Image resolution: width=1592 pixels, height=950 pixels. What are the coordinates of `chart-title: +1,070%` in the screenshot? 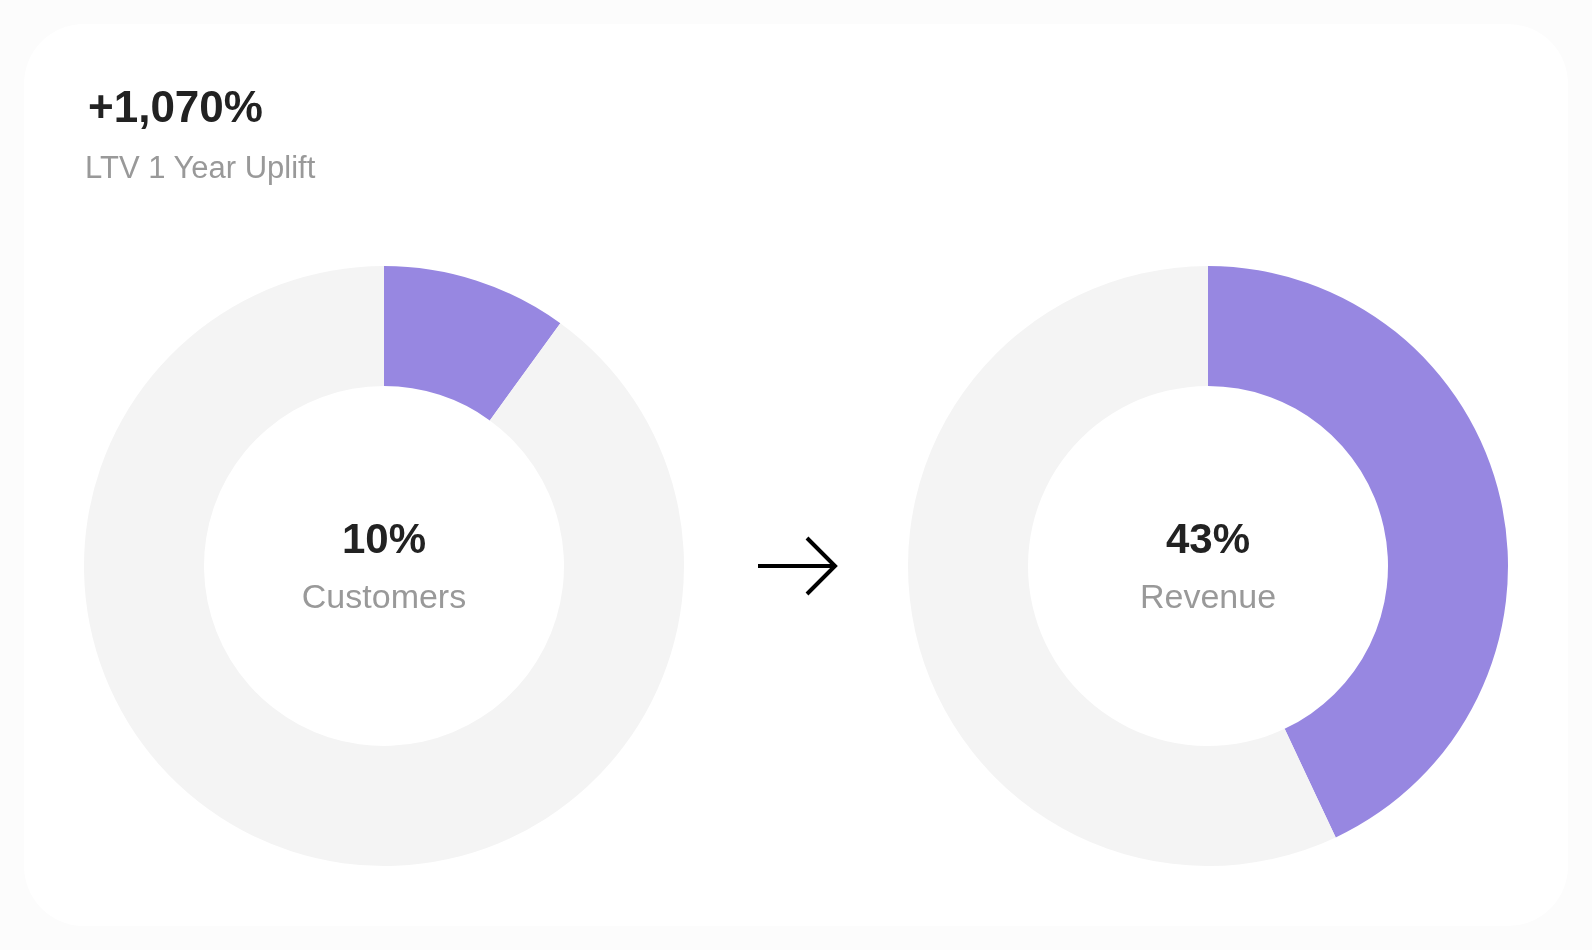 It's located at (175, 106).